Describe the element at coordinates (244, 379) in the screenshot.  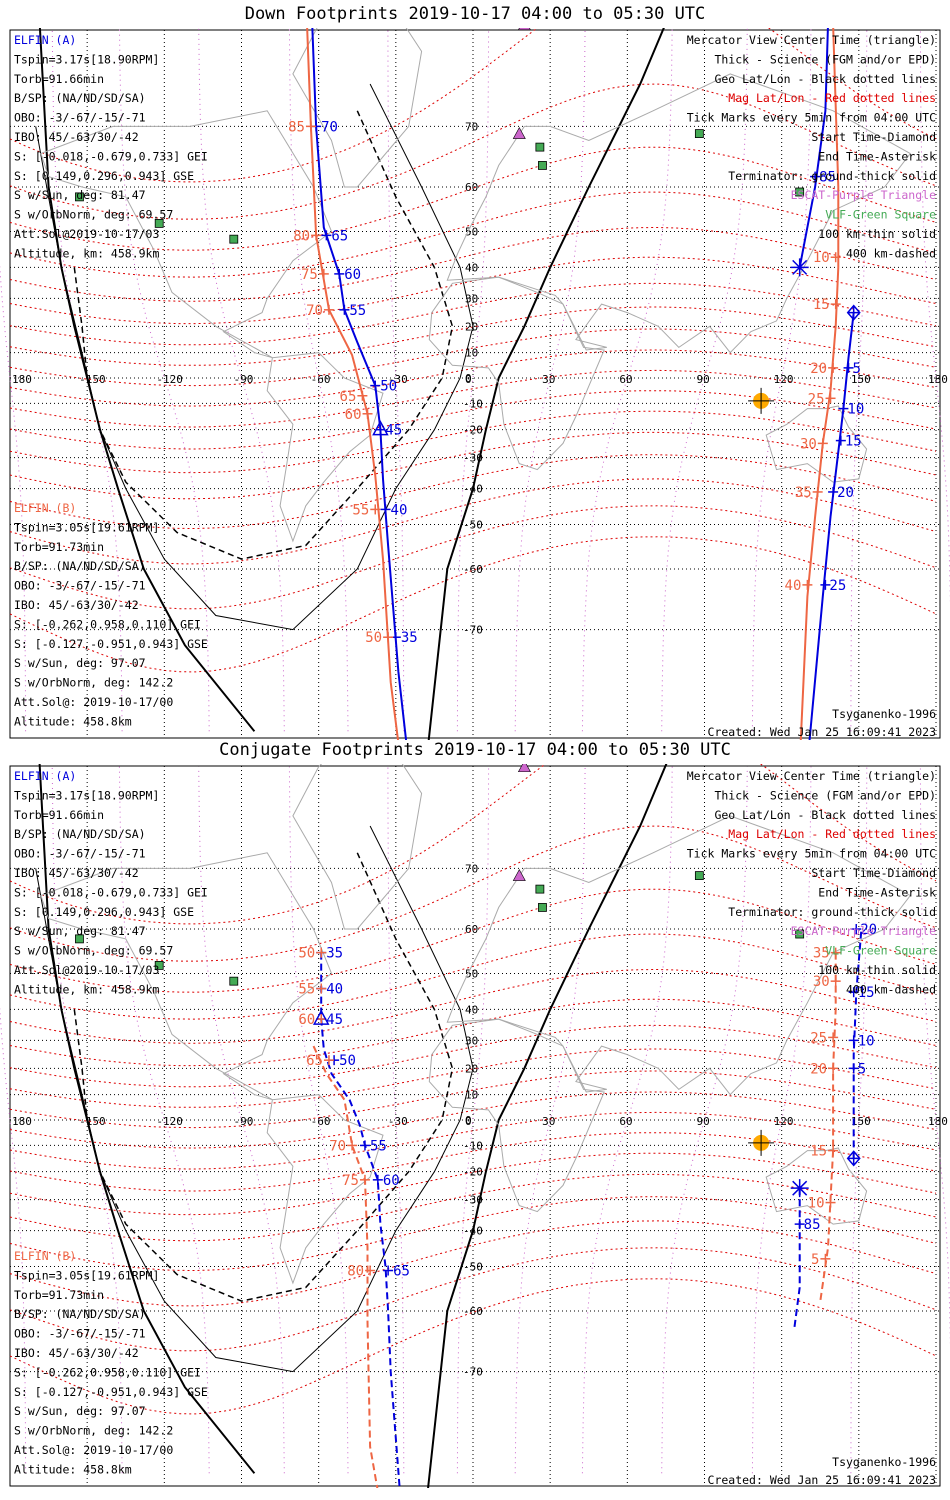
I see `lon-tick-label: -90` at that location.